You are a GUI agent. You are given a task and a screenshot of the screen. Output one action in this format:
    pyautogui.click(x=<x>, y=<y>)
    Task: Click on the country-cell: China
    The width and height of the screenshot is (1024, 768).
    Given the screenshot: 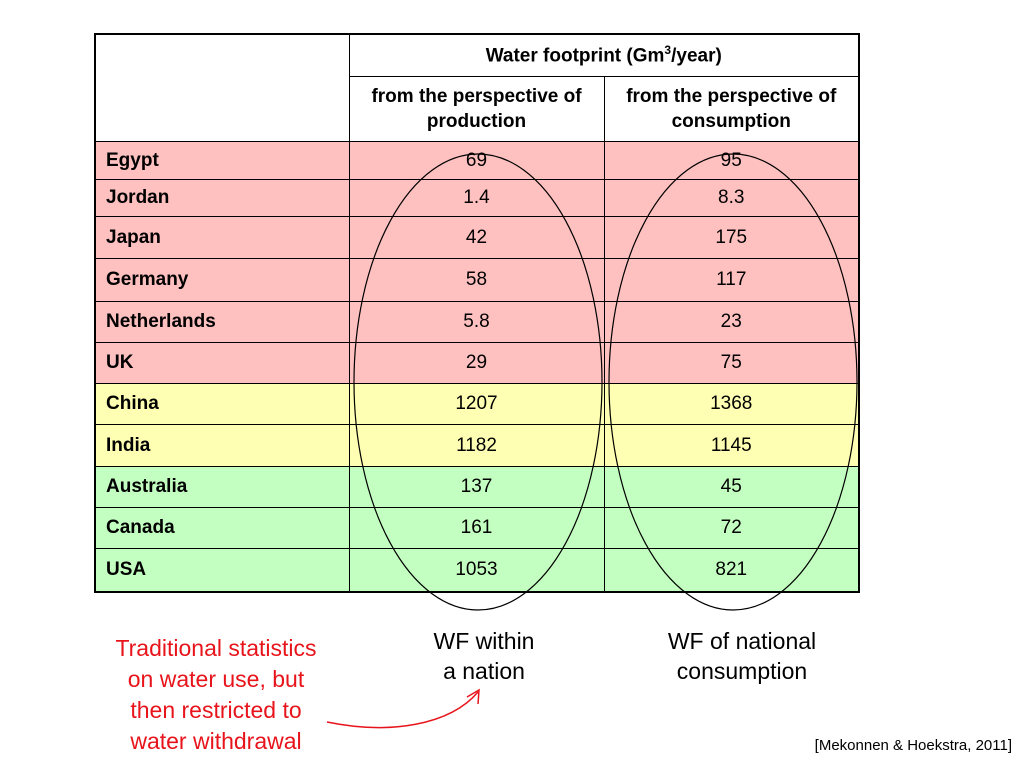 What is the action you would take?
    pyautogui.click(x=222, y=404)
    